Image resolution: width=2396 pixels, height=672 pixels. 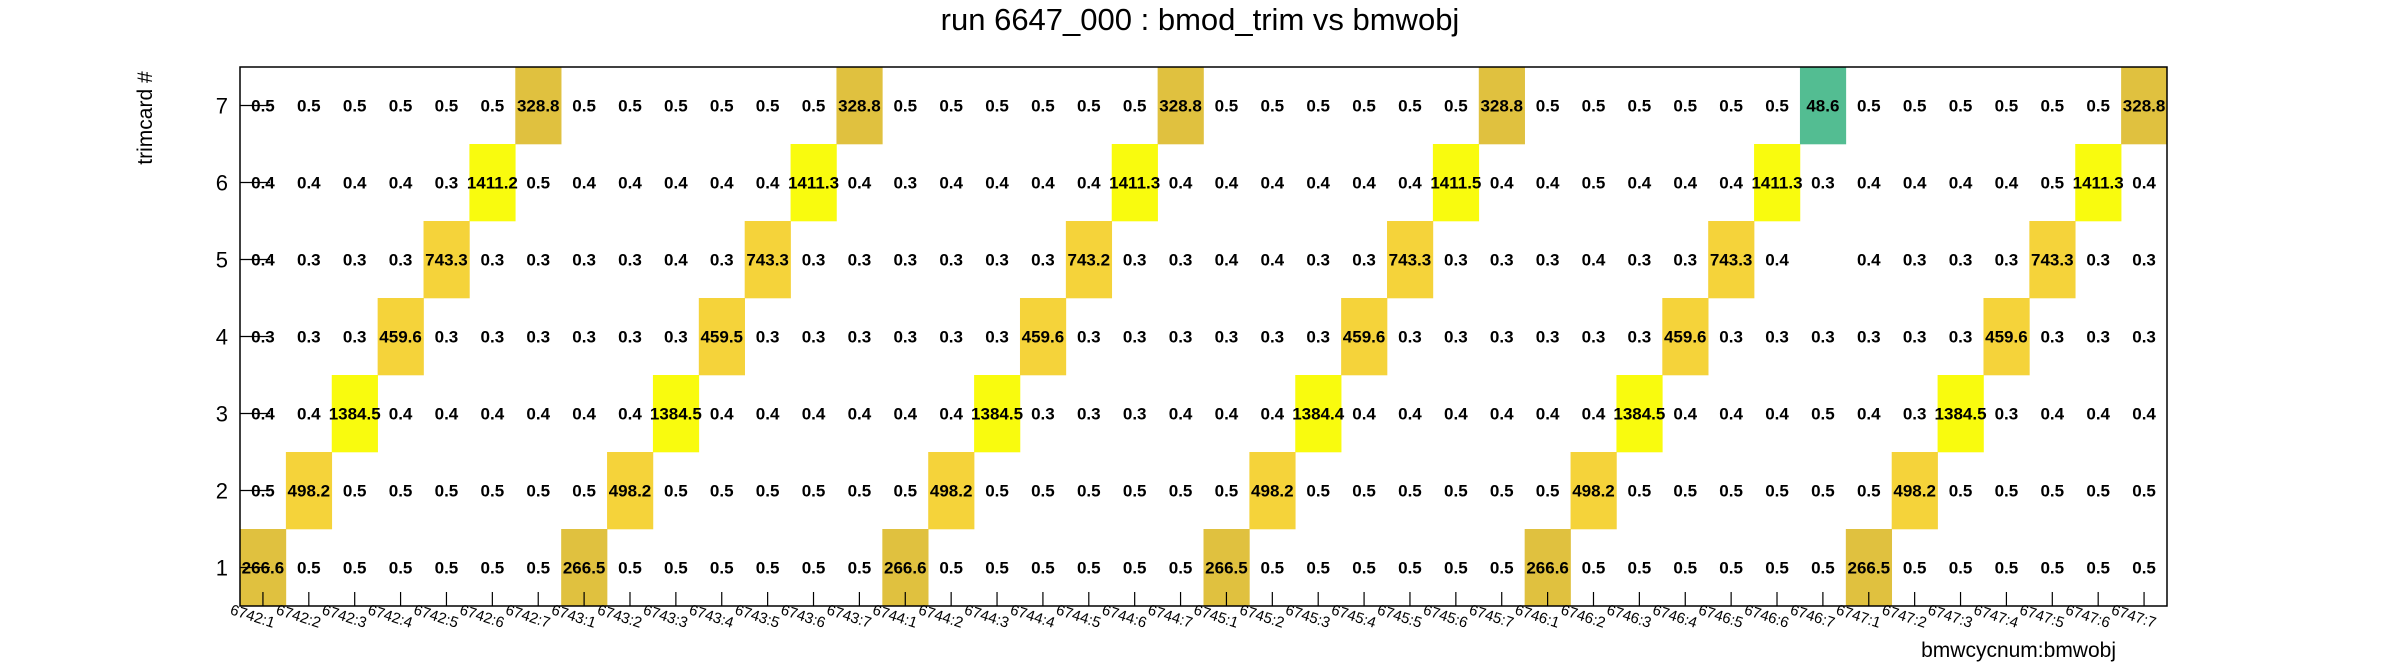 I want to click on cell-value-label: 1411.5, so click(x=1455, y=183).